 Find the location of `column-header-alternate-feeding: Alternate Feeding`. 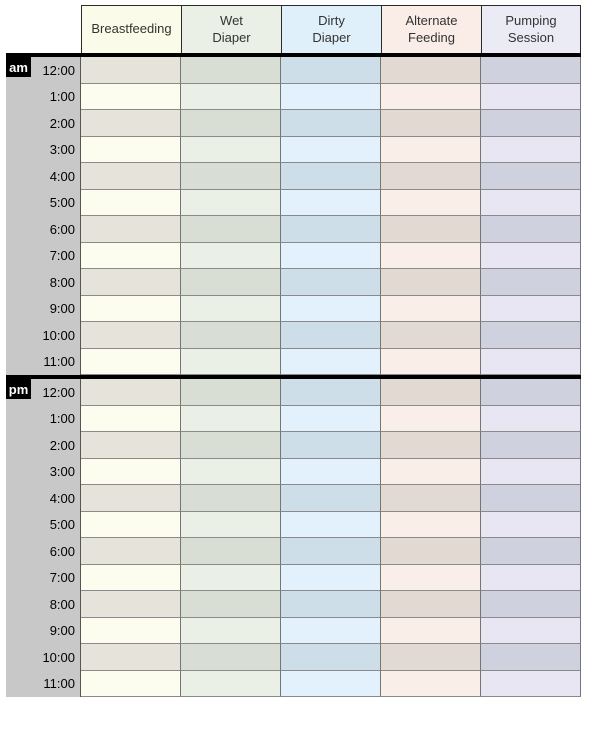

column-header-alternate-feeding: Alternate Feeding is located at coordinates (431, 29).